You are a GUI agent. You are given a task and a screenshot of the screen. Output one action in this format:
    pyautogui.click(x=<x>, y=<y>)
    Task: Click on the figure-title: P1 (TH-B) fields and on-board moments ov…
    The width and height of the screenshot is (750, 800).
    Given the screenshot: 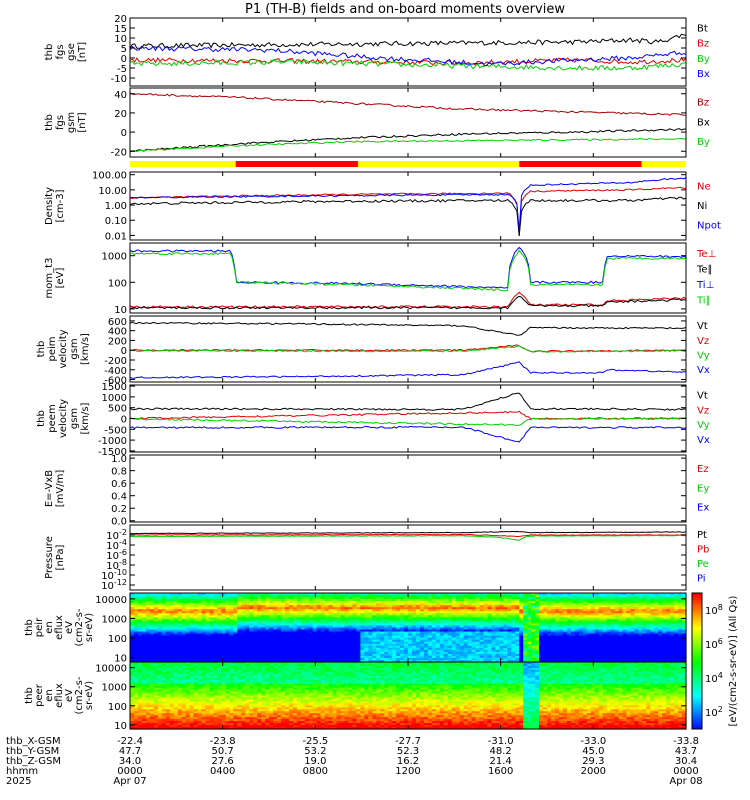 What is the action you would take?
    pyautogui.click(x=405, y=9)
    